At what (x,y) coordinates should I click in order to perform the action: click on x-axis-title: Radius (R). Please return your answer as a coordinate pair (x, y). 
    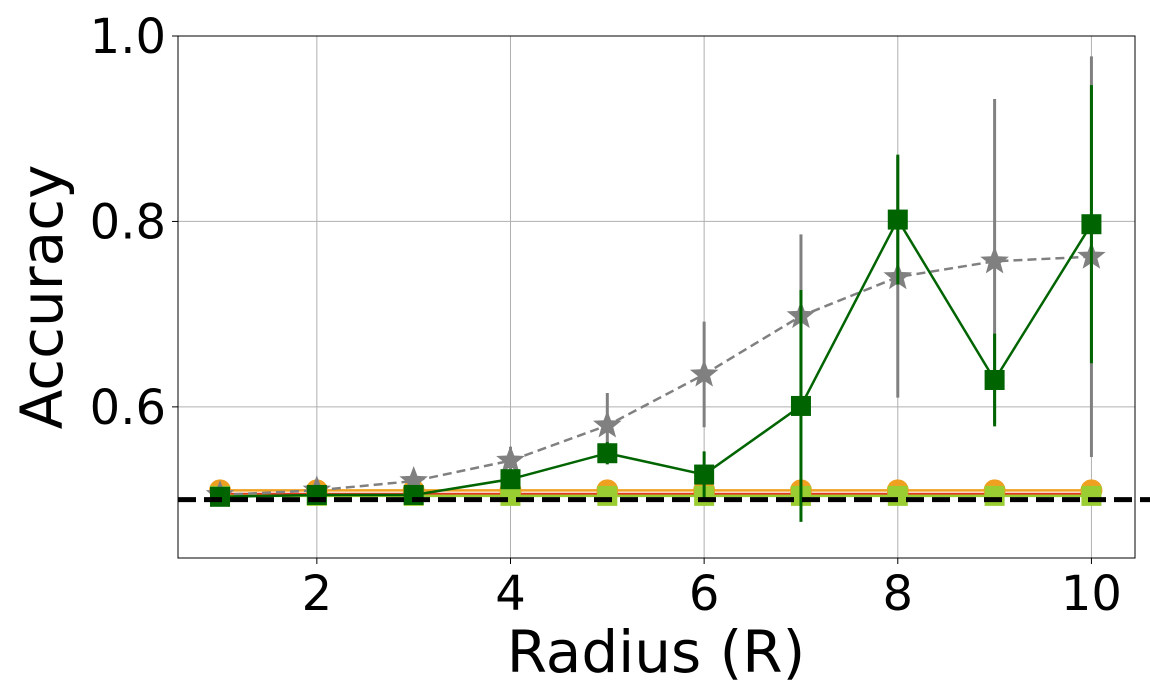
    Looking at the image, I should click on (656, 652).